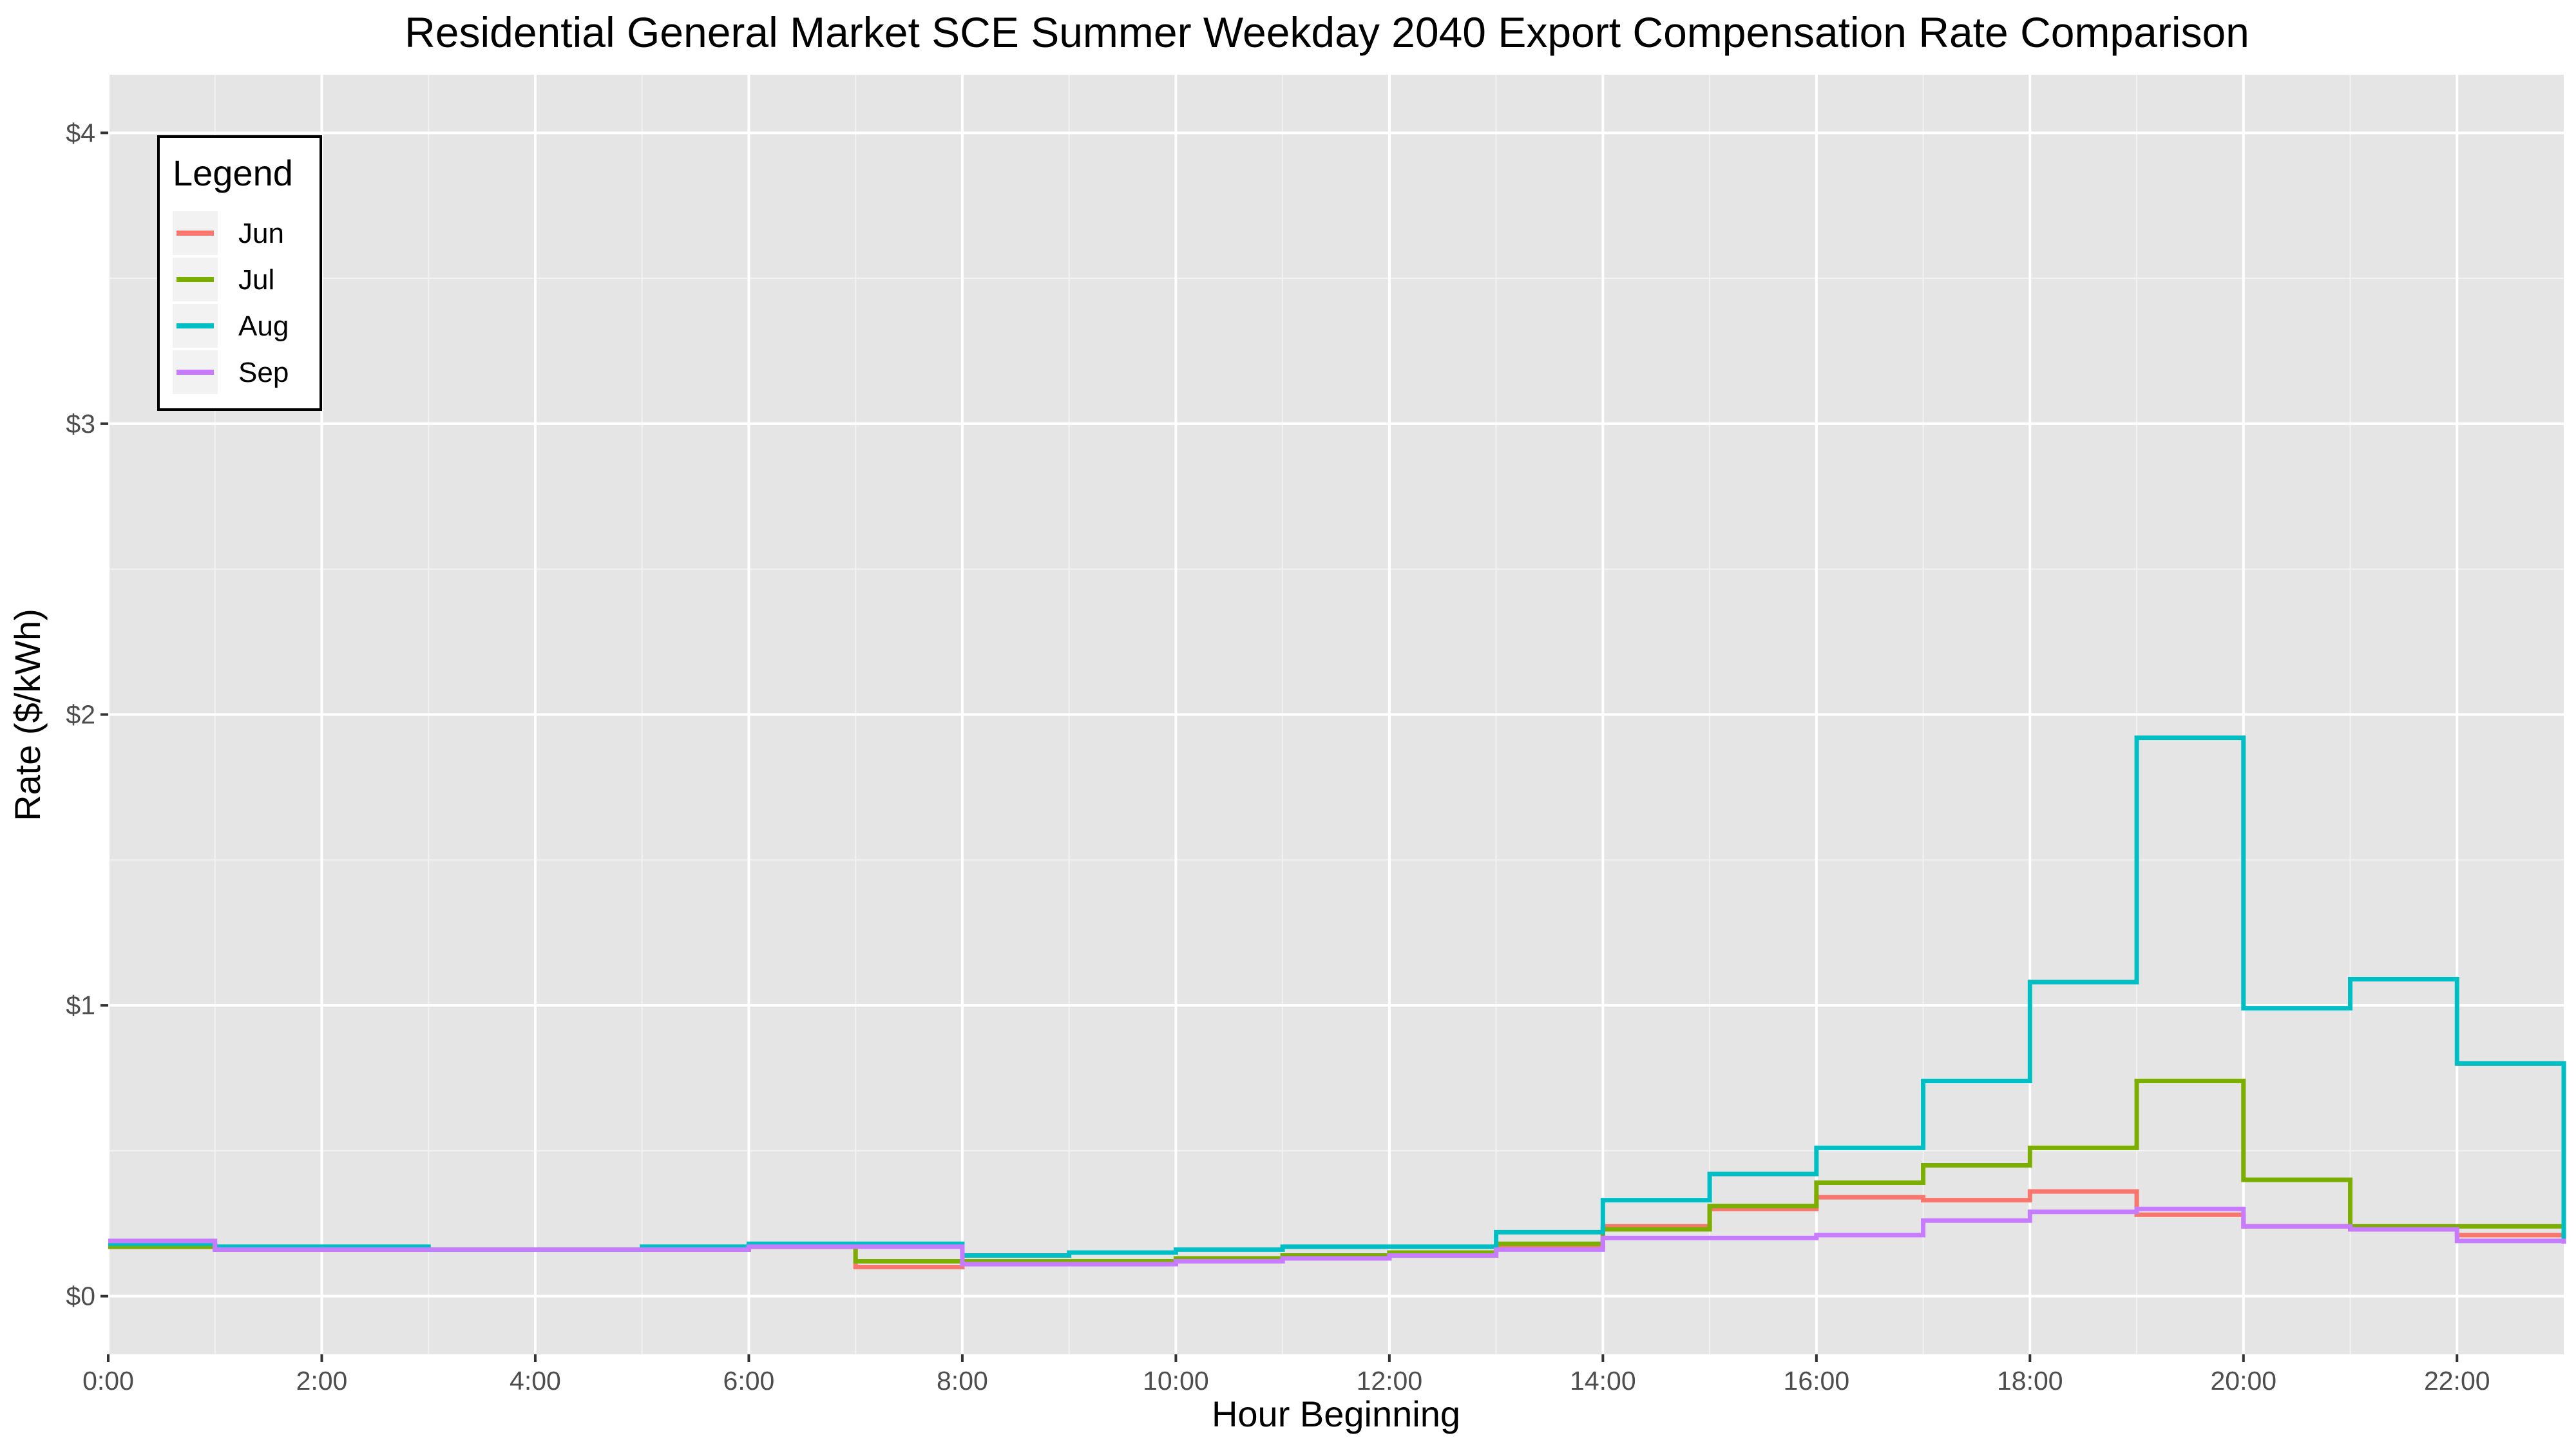 The width and height of the screenshot is (2576, 1449). Describe the element at coordinates (1176, 1381) in the screenshot. I see `x-tick-label: 10:00` at that location.